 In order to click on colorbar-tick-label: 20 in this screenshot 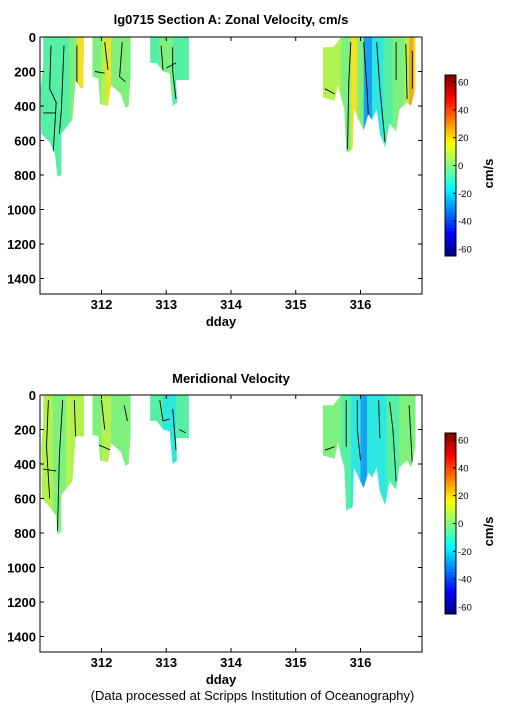, I will do `click(463, 496)`.